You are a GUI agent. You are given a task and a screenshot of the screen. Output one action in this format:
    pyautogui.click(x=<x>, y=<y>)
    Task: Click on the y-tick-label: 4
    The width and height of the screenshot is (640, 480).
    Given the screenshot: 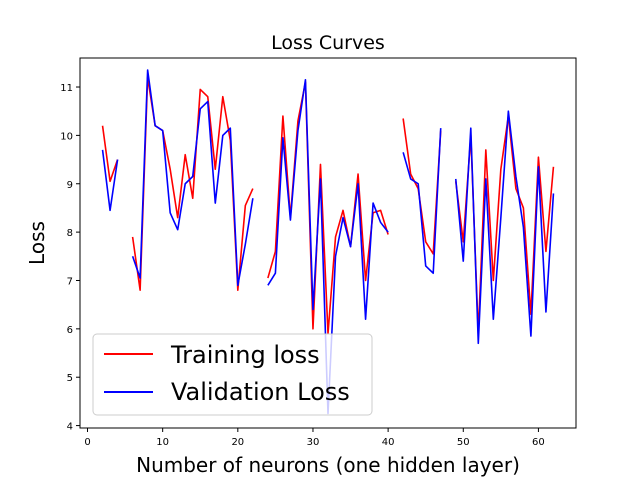 What is the action you would take?
    pyautogui.click(x=70, y=427)
    